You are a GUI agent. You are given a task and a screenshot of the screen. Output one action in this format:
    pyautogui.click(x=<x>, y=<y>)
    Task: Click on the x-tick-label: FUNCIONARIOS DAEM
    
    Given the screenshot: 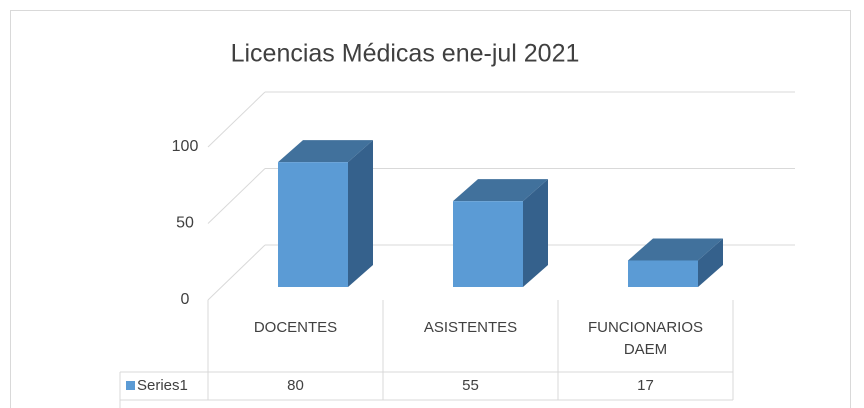 What is the action you would take?
    pyautogui.click(x=645, y=338)
    